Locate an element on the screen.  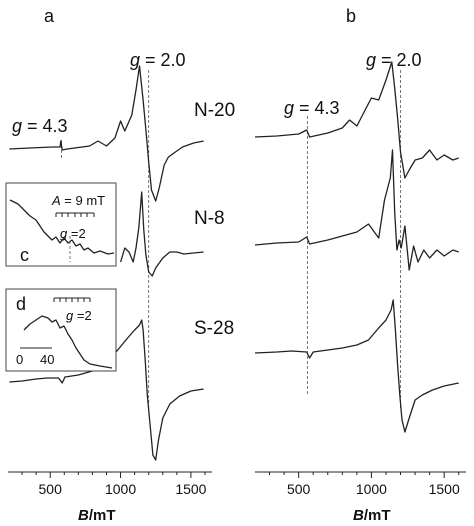
inset-c-label: c is located at coordinates (24, 255).